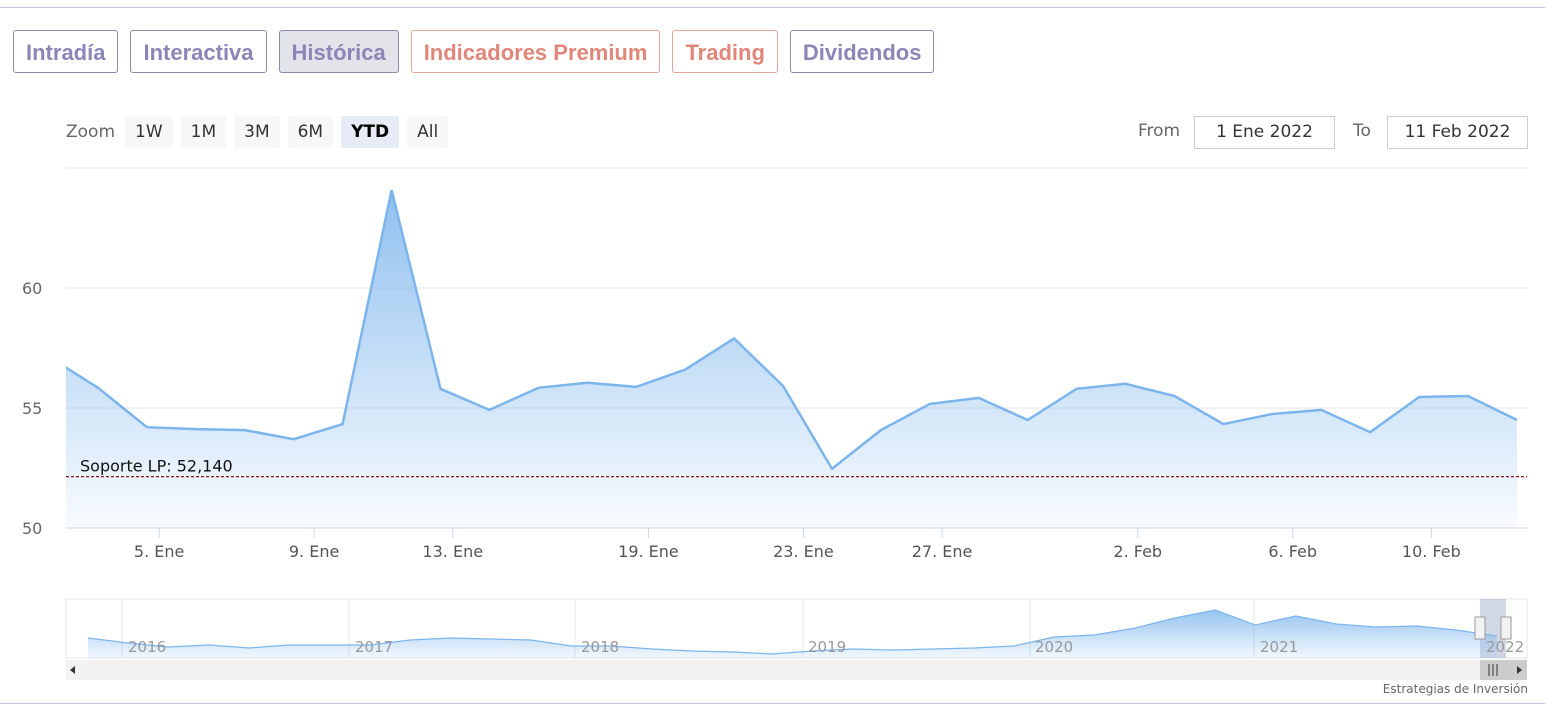  What do you see at coordinates (149, 132) in the screenshot?
I see `zoom-button: 1W` at bounding box center [149, 132].